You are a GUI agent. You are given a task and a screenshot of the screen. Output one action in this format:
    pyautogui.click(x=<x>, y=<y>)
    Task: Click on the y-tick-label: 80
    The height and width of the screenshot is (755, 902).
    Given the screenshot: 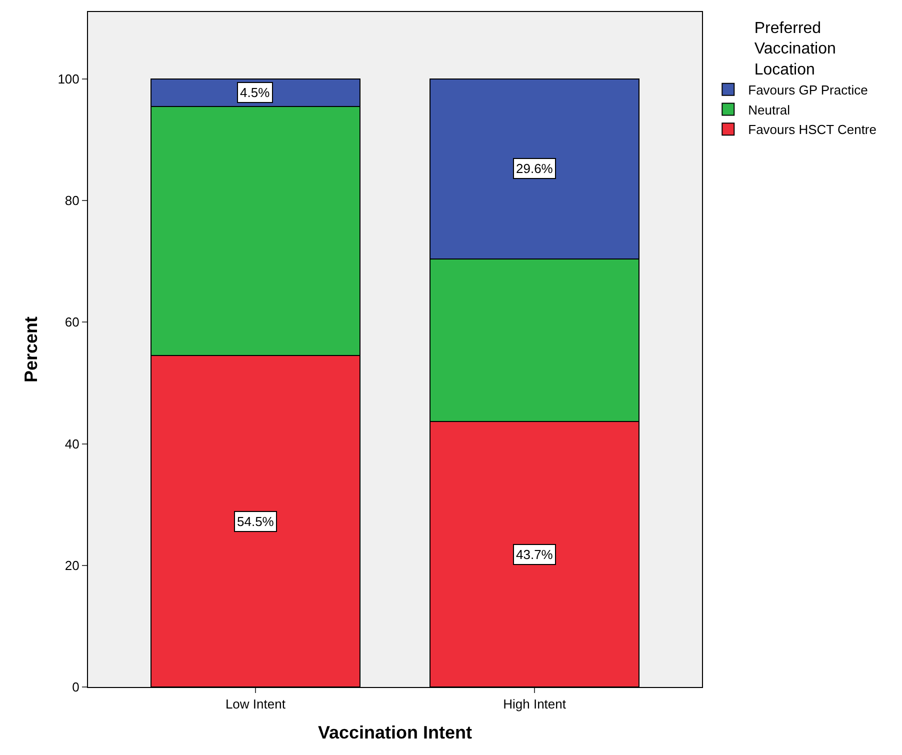 What is the action you would take?
    pyautogui.click(x=72, y=200)
    